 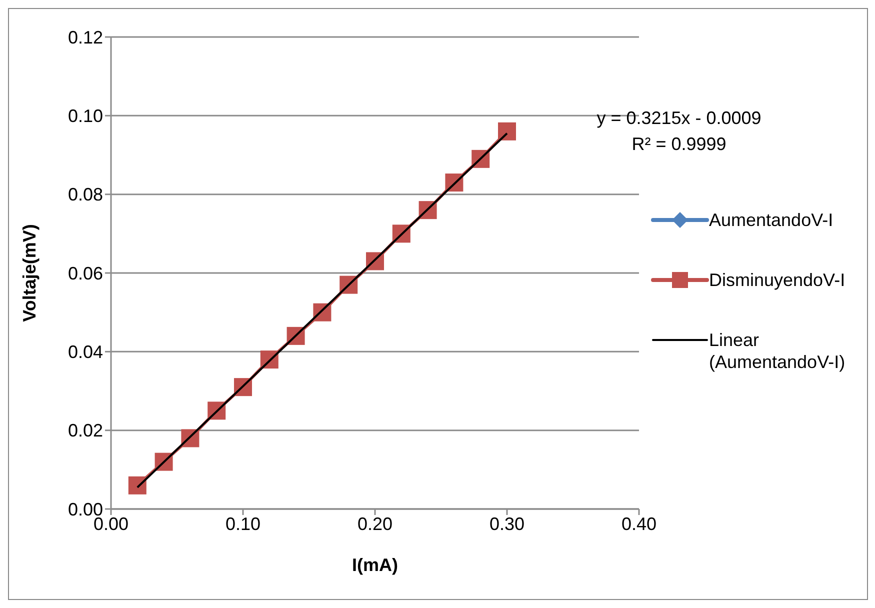 What do you see at coordinates (85, 352) in the screenshot?
I see `y-tick-label: 0.04` at bounding box center [85, 352].